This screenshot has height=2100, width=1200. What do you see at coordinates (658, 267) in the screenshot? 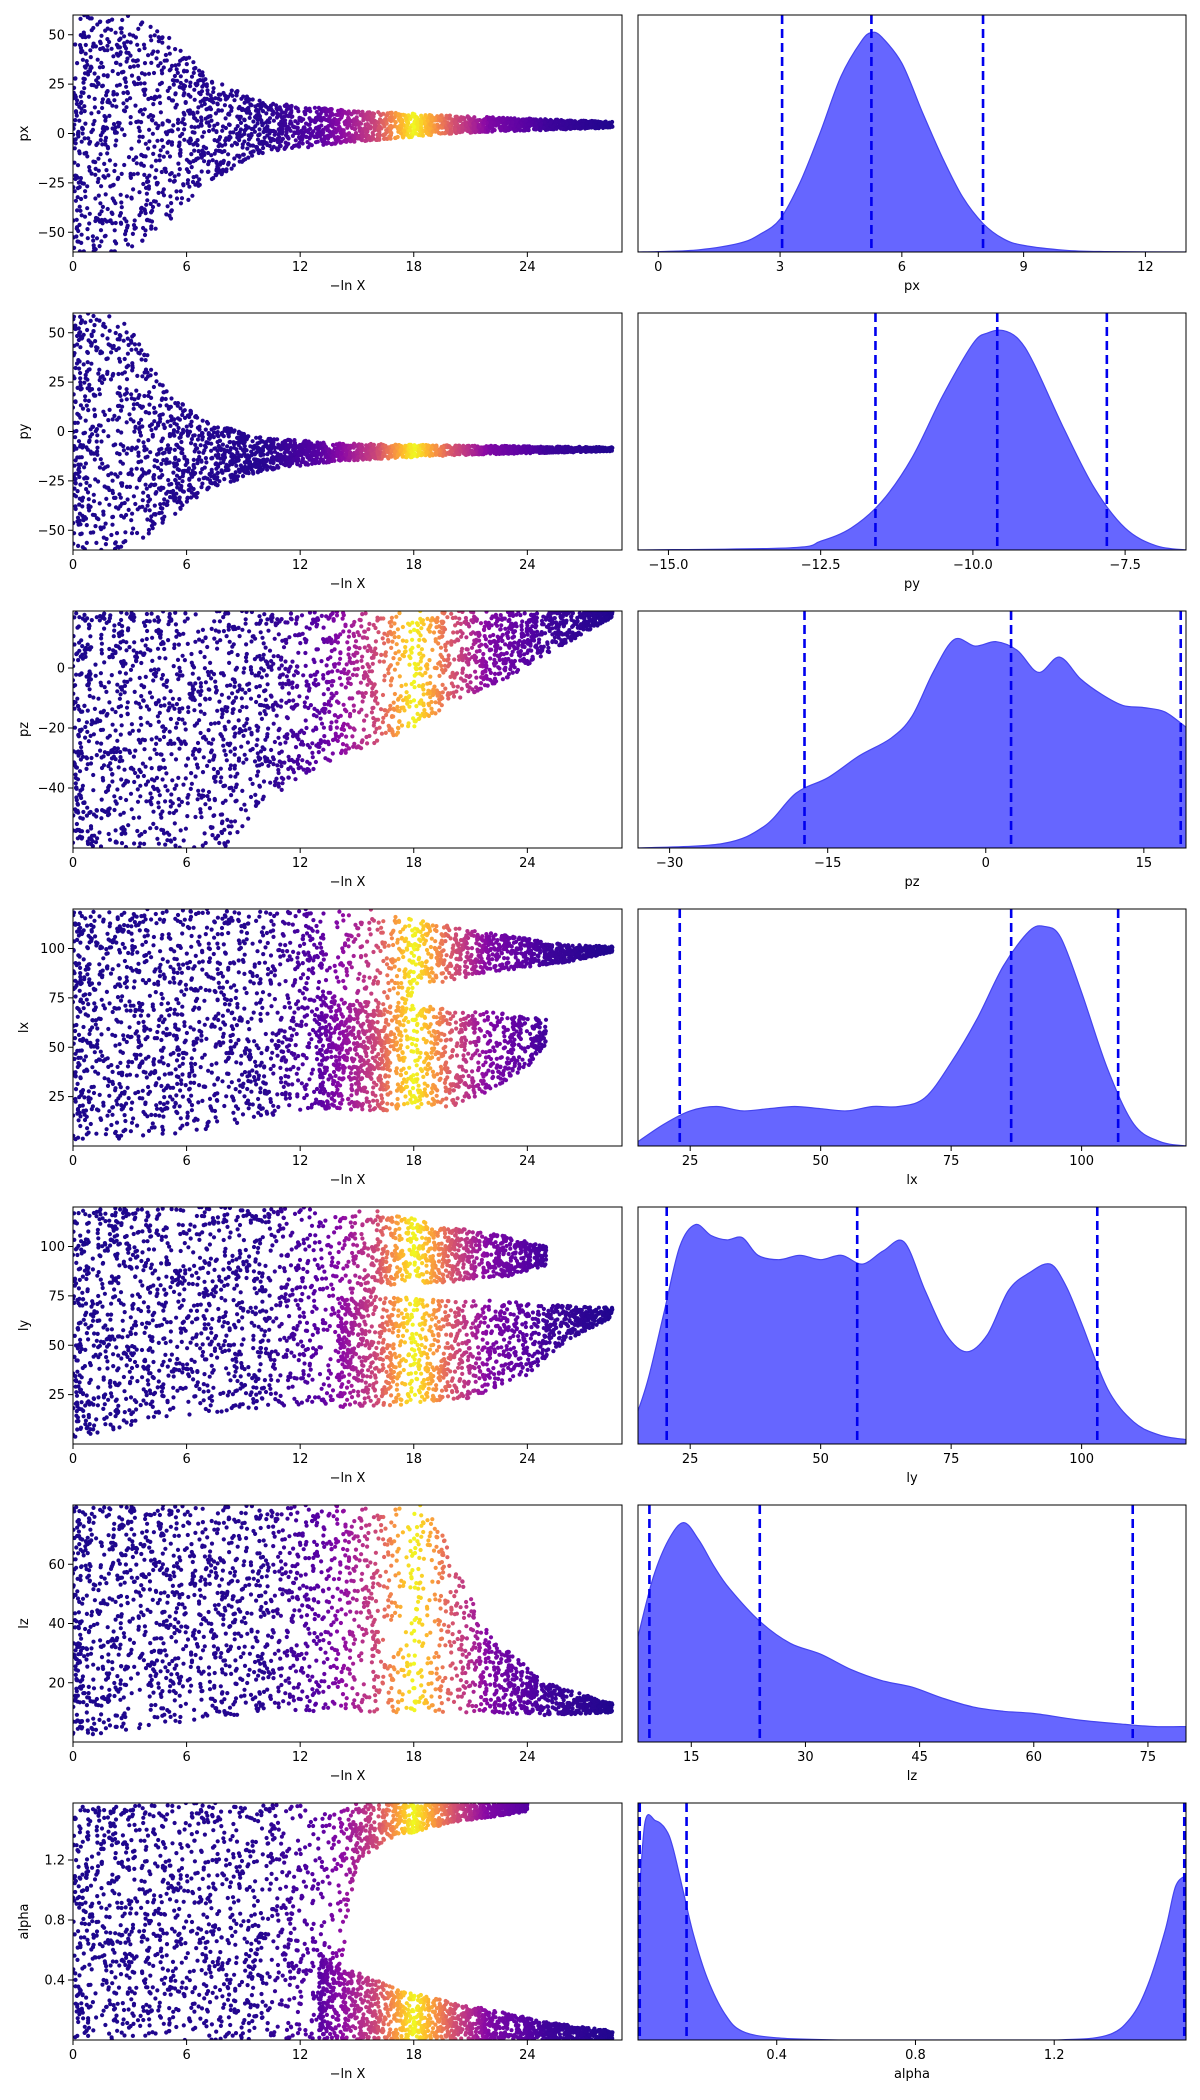
I see `x-tick-label: 0` at bounding box center [658, 267].